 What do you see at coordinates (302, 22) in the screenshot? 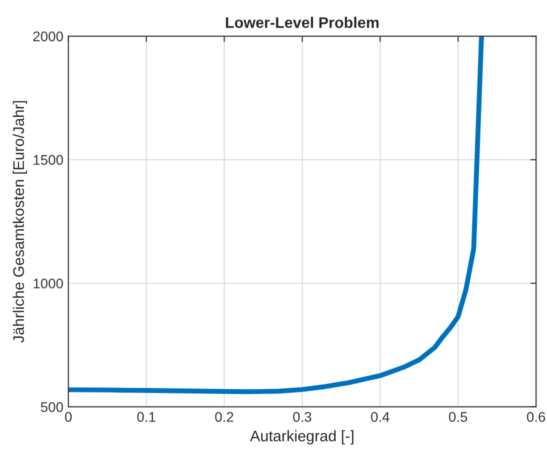
I see `chart-title: Lower-Level Problem` at bounding box center [302, 22].